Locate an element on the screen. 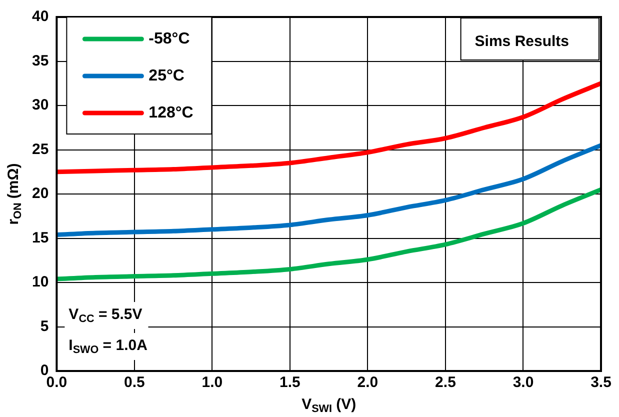 This screenshot has width=619, height=417. x-tick-label: 1.0 is located at coordinates (212, 383).